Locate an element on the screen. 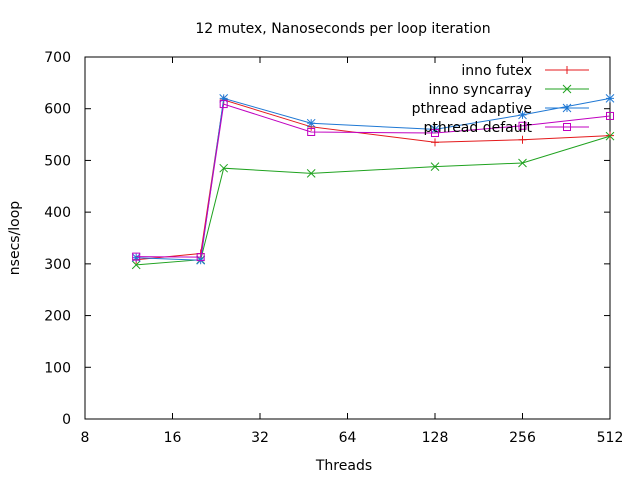  legend-label: inno syncarray is located at coordinates (480, 90).